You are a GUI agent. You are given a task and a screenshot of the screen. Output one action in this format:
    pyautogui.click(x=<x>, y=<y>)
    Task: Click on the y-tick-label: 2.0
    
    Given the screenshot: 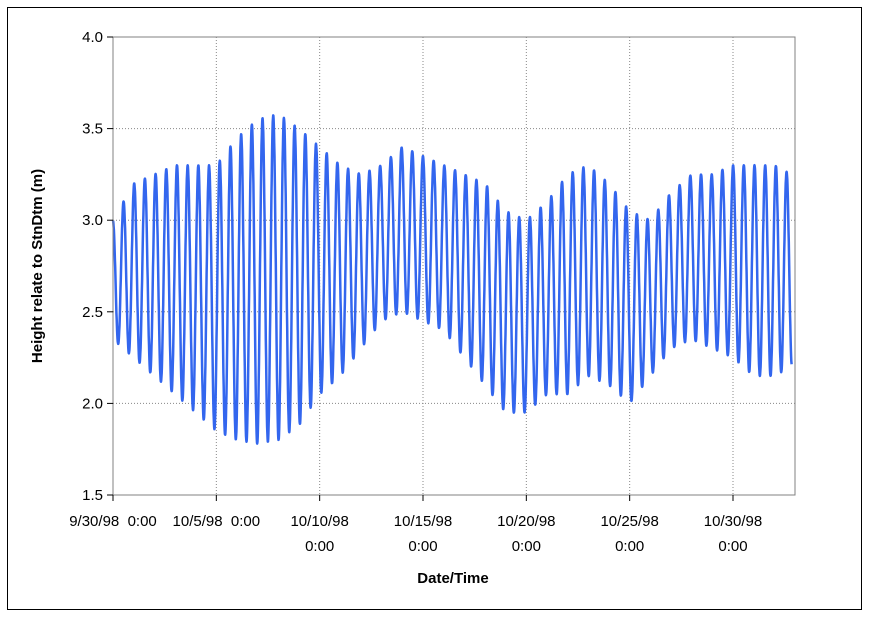 What is the action you would take?
    pyautogui.click(x=92, y=403)
    